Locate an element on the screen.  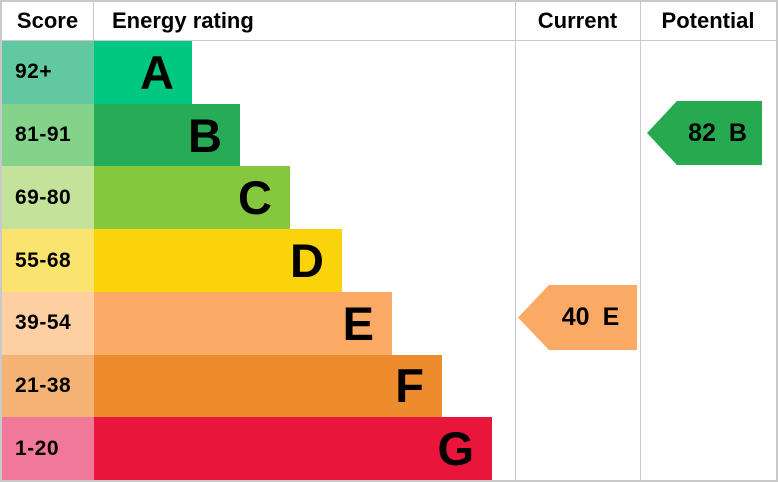
band-b-score-range: 81-91 is located at coordinates (48, 135).